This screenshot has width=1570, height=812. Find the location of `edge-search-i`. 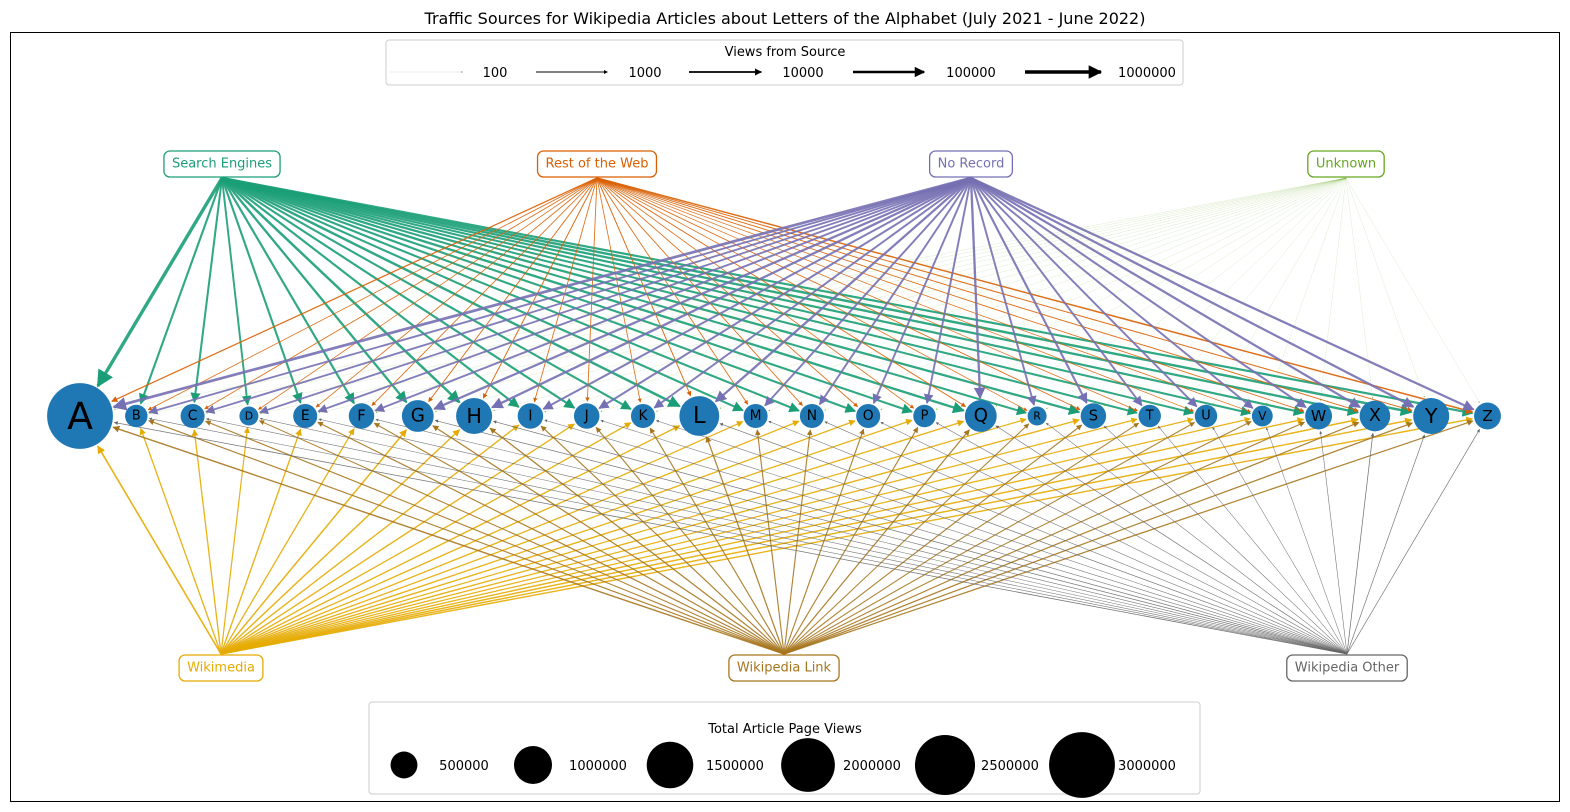

edge-search-i is located at coordinates (370, 292).